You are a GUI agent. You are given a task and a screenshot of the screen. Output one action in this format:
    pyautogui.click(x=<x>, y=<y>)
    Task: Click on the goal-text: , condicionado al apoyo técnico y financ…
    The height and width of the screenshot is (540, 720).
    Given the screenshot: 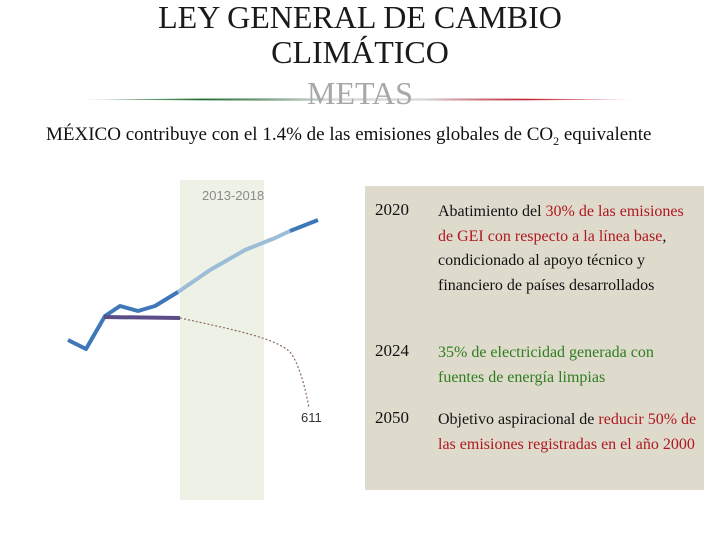 What is the action you would take?
    pyautogui.click(x=552, y=260)
    